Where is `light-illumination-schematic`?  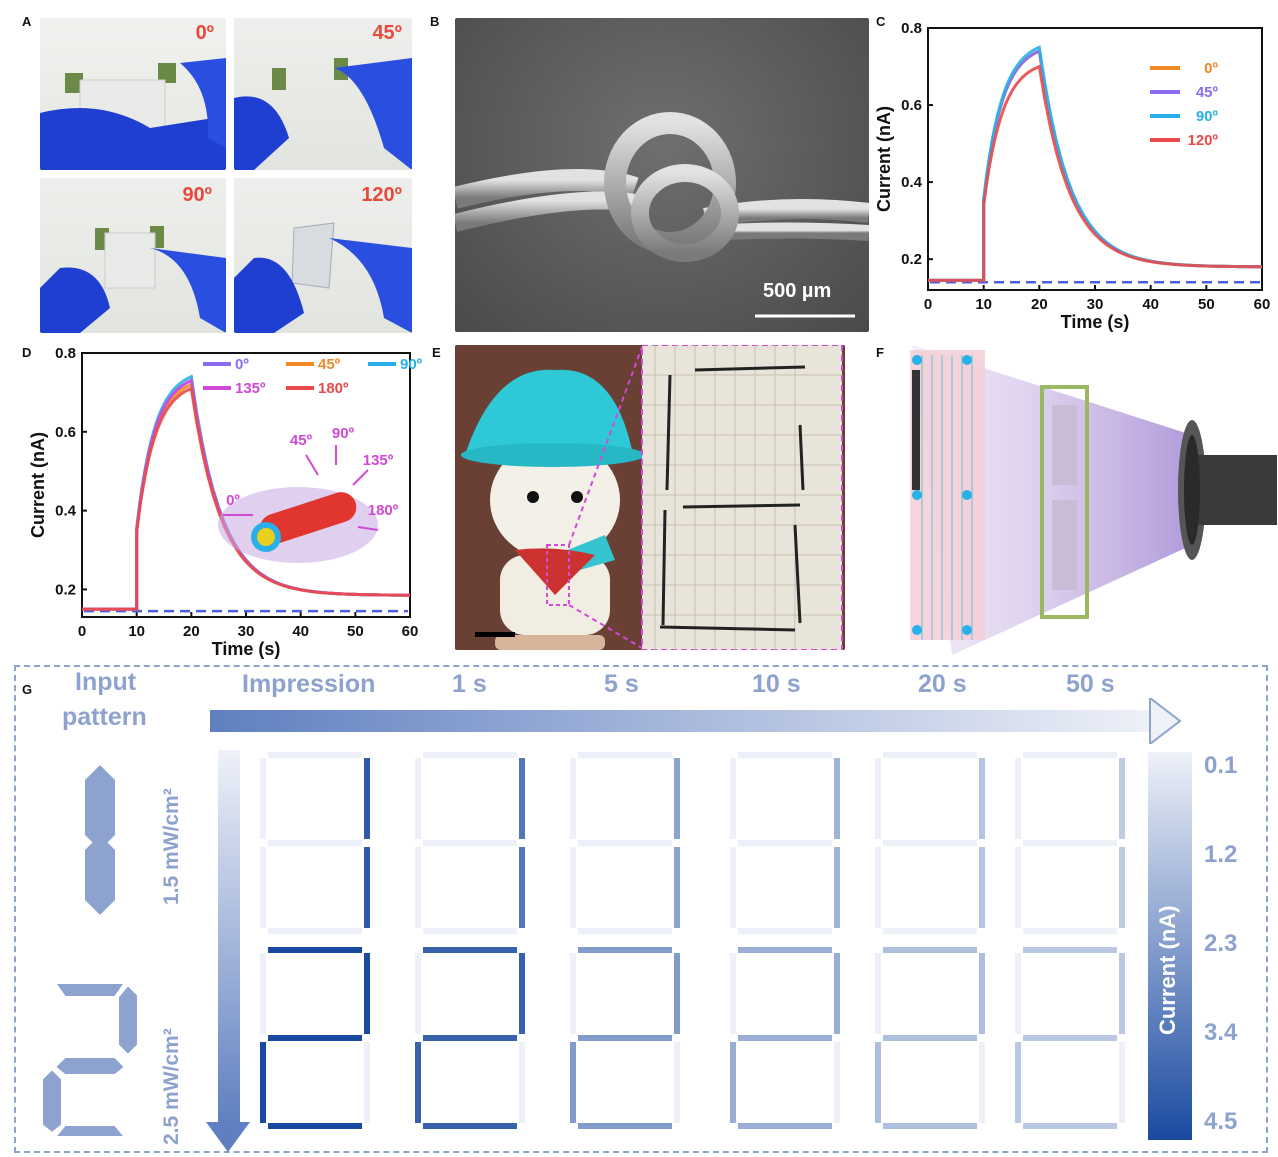 light-illumination-schematic is located at coordinates (1084, 500).